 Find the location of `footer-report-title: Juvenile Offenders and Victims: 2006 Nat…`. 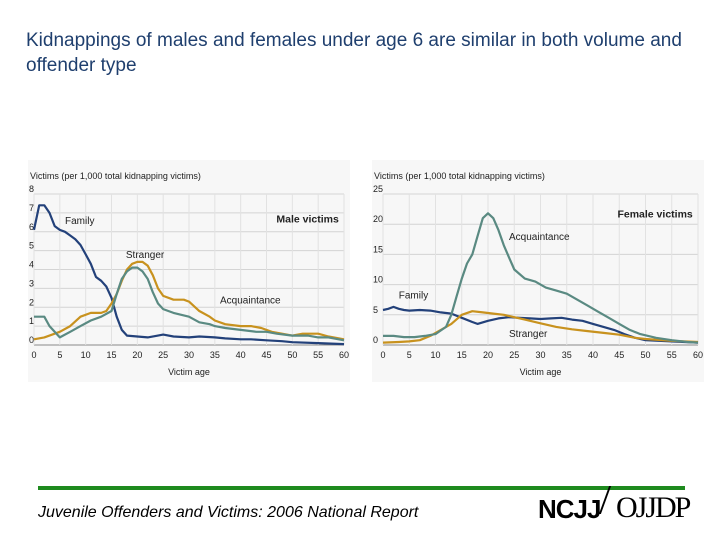

footer-report-title: Juvenile Offenders and Victims: 2006 Nat… is located at coordinates (228, 512).